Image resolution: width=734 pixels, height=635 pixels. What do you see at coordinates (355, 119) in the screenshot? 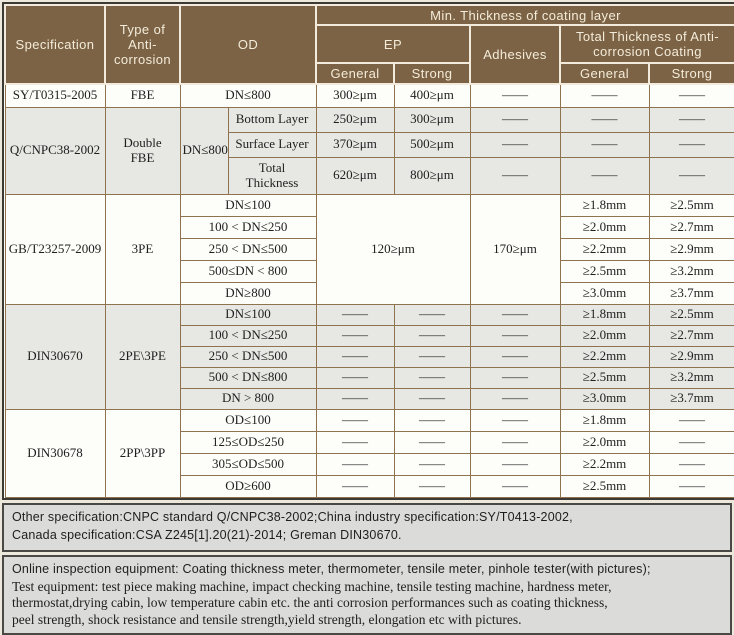
I see `ep-general-cell: 250≥μm` at bounding box center [355, 119].